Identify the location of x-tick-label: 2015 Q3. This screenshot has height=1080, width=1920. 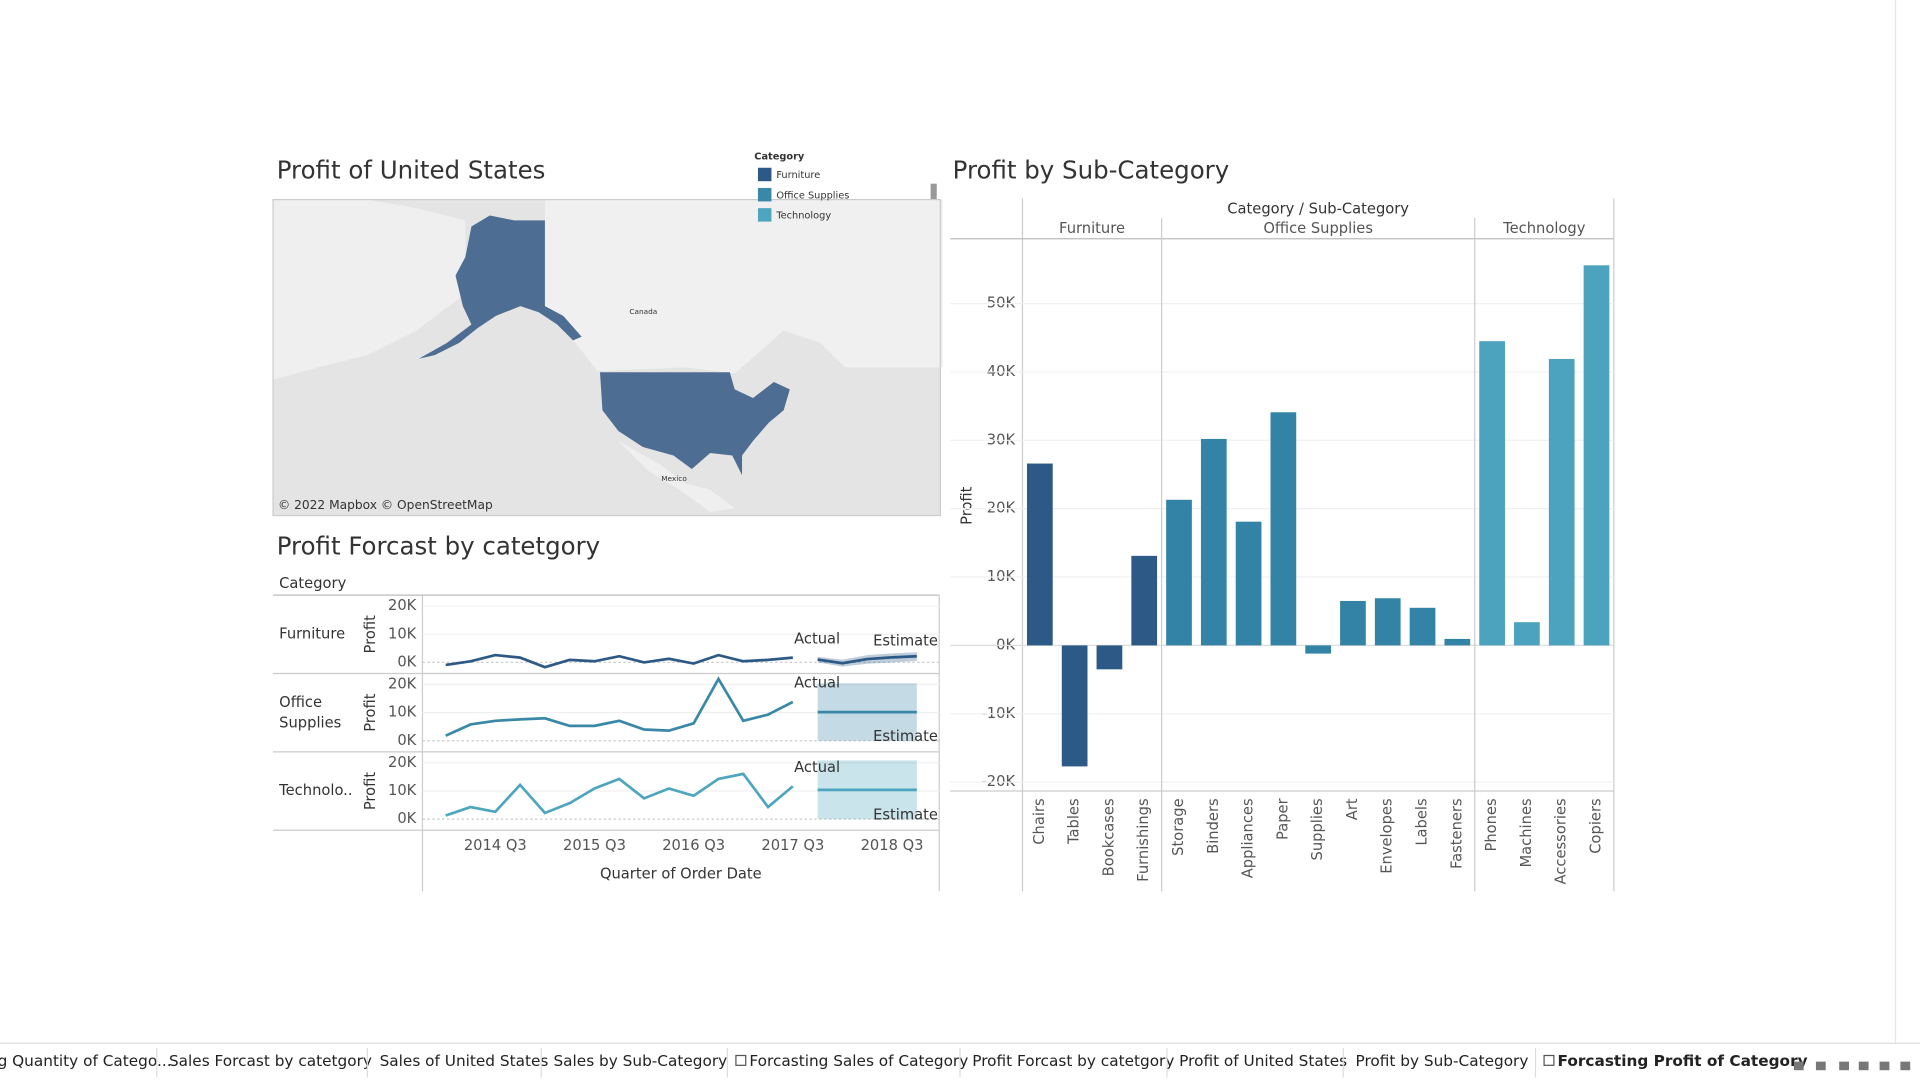
(594, 845).